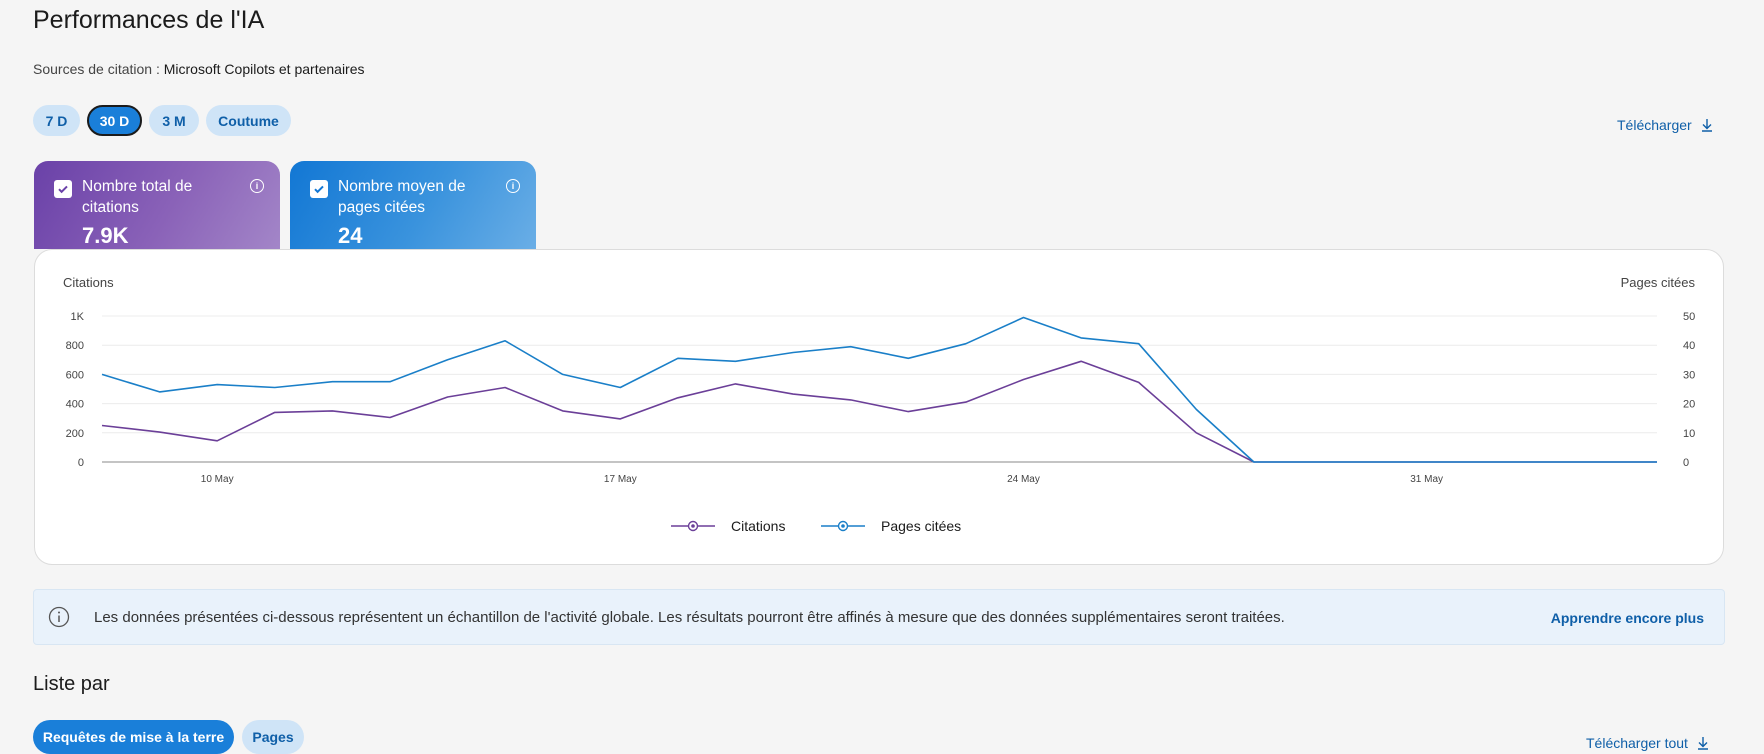  What do you see at coordinates (98, 69) in the screenshot?
I see `citation-sources-label: Sources de citation :` at bounding box center [98, 69].